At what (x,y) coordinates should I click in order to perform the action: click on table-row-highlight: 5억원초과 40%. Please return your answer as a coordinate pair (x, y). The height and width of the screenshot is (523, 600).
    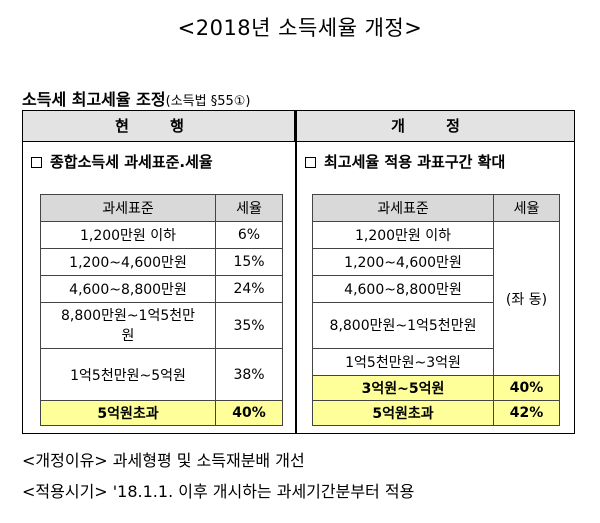
    Looking at the image, I should click on (161, 413).